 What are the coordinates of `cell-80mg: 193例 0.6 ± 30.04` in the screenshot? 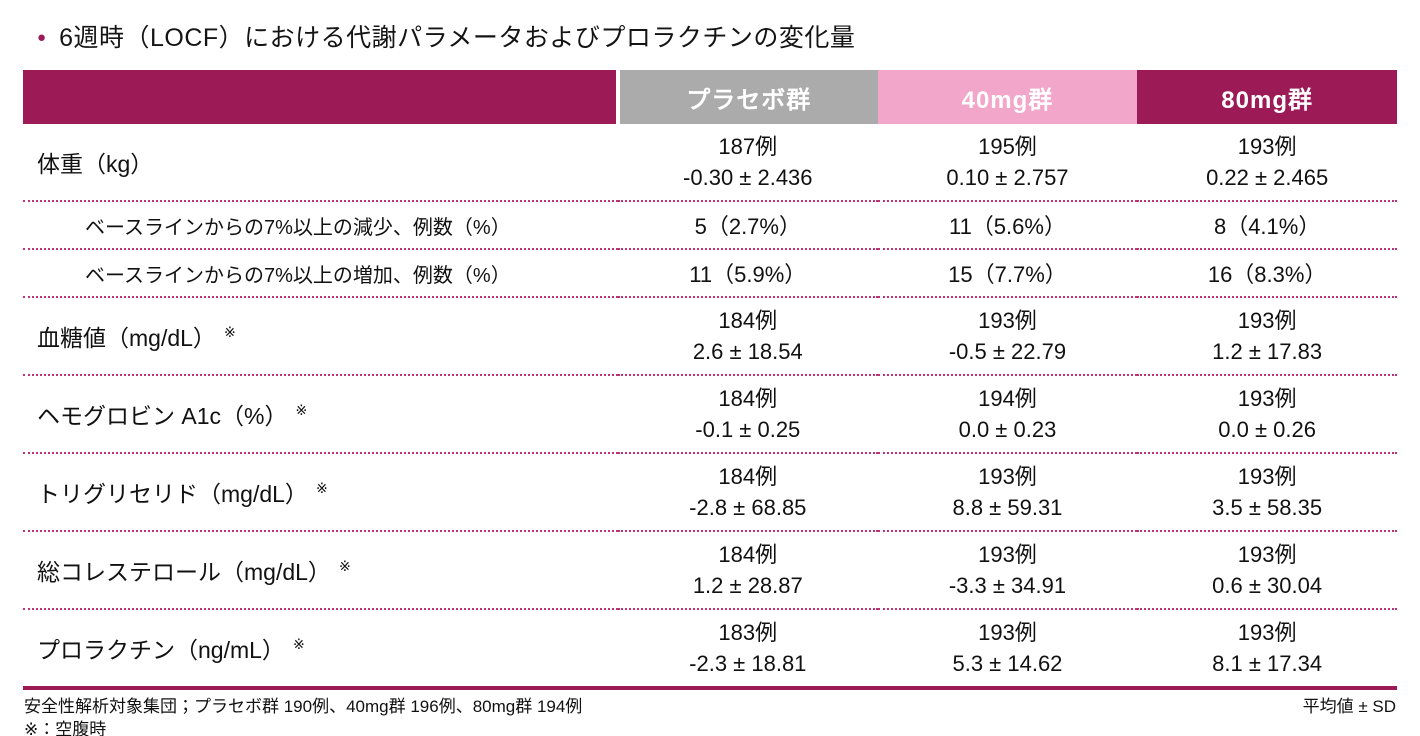 It's located at (1267, 570).